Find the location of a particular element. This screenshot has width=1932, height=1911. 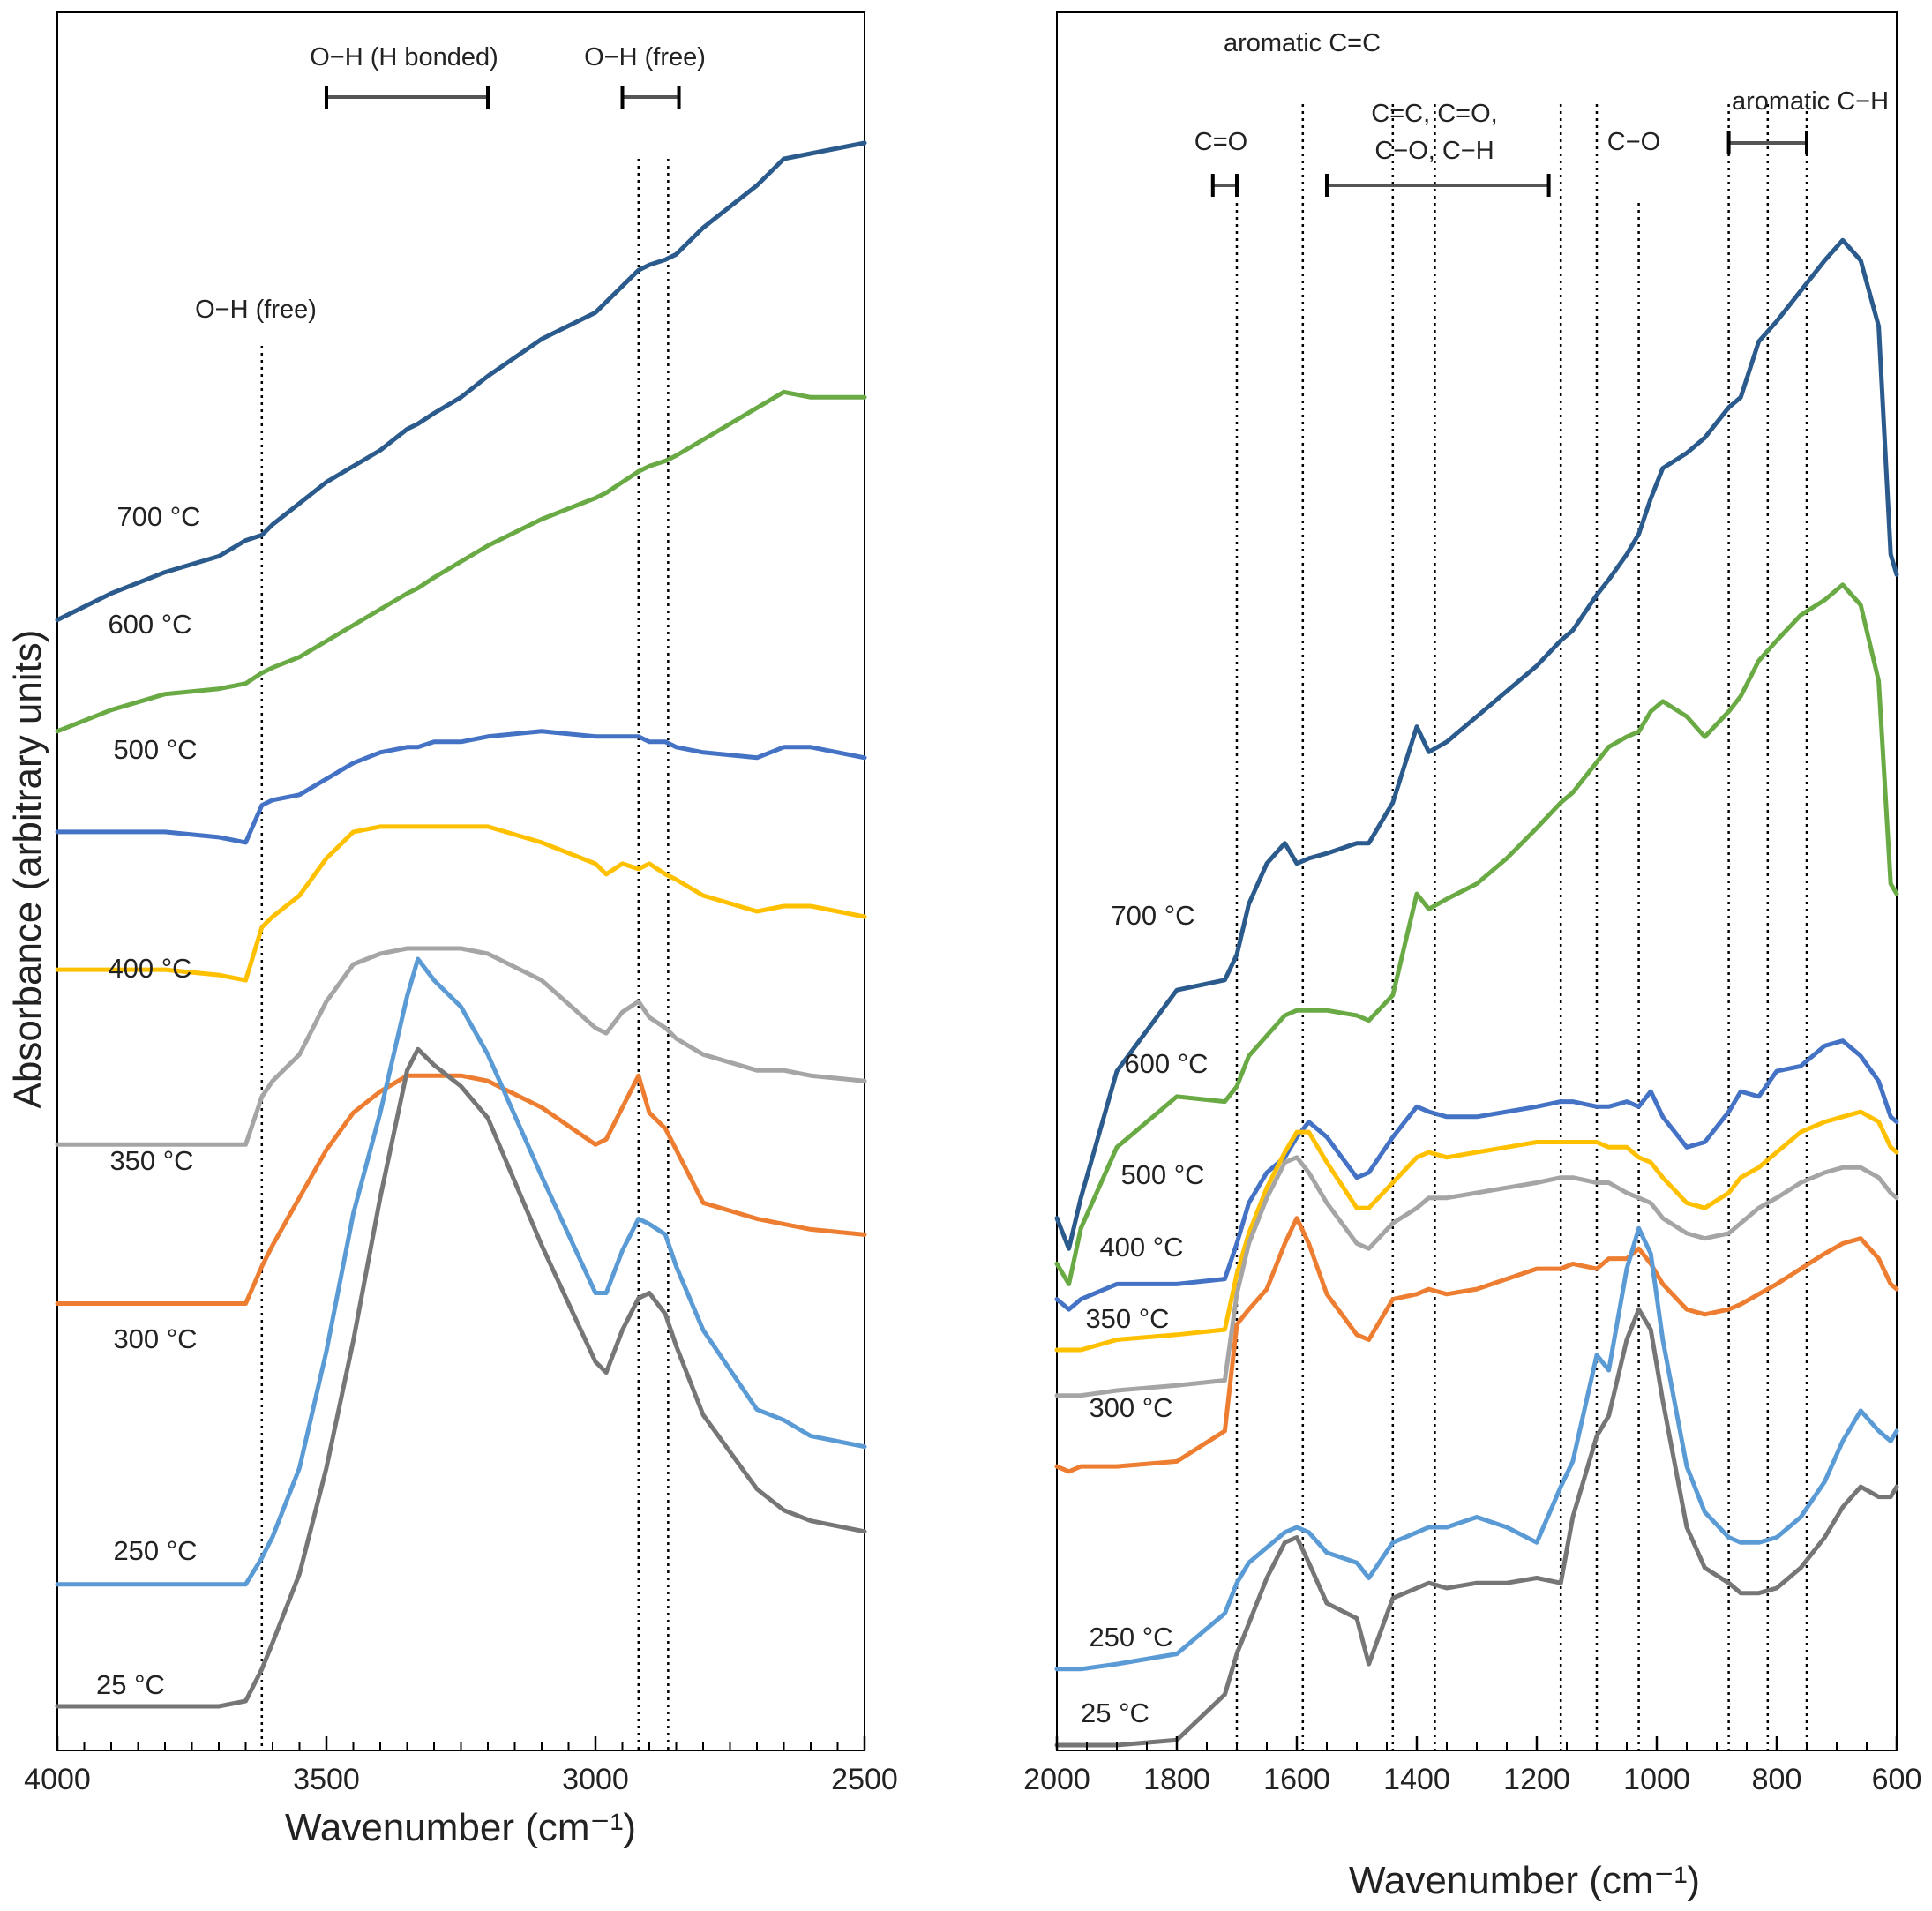

left-series-300c-line is located at coordinates (461, 1190).